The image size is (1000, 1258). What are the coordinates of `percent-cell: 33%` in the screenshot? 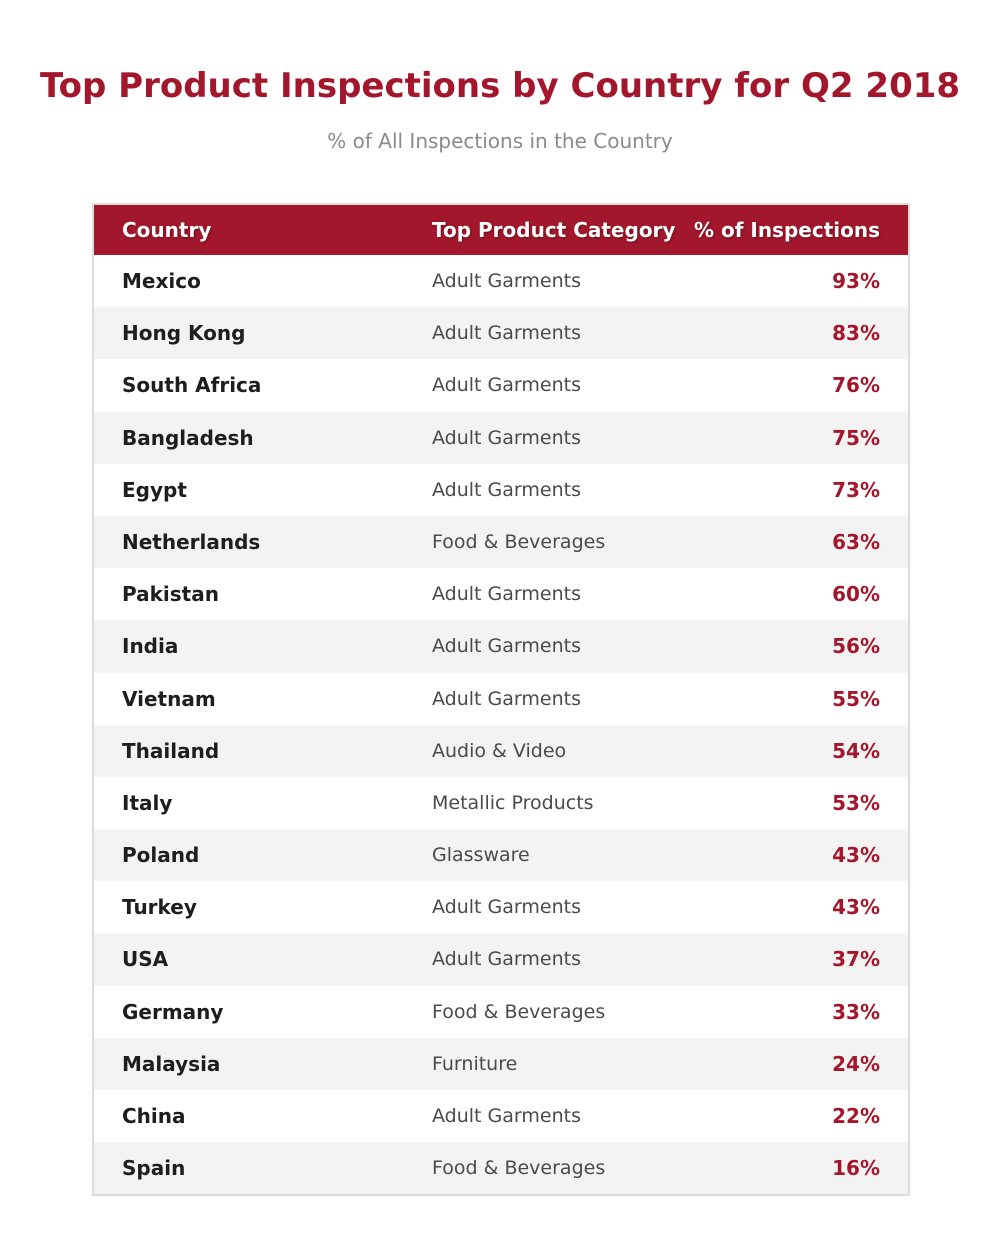 It's located at (856, 1011).